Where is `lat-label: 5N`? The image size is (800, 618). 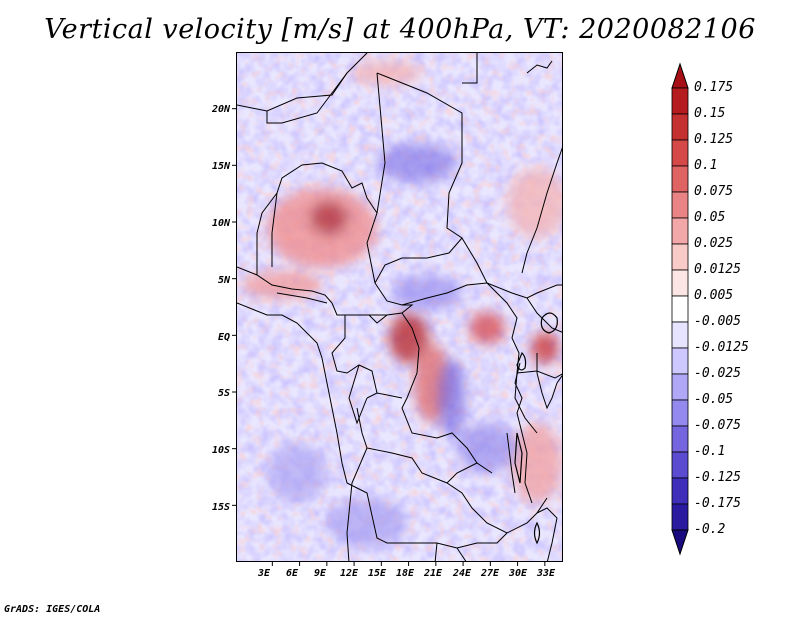
lat-label: 5N is located at coordinates (223, 280).